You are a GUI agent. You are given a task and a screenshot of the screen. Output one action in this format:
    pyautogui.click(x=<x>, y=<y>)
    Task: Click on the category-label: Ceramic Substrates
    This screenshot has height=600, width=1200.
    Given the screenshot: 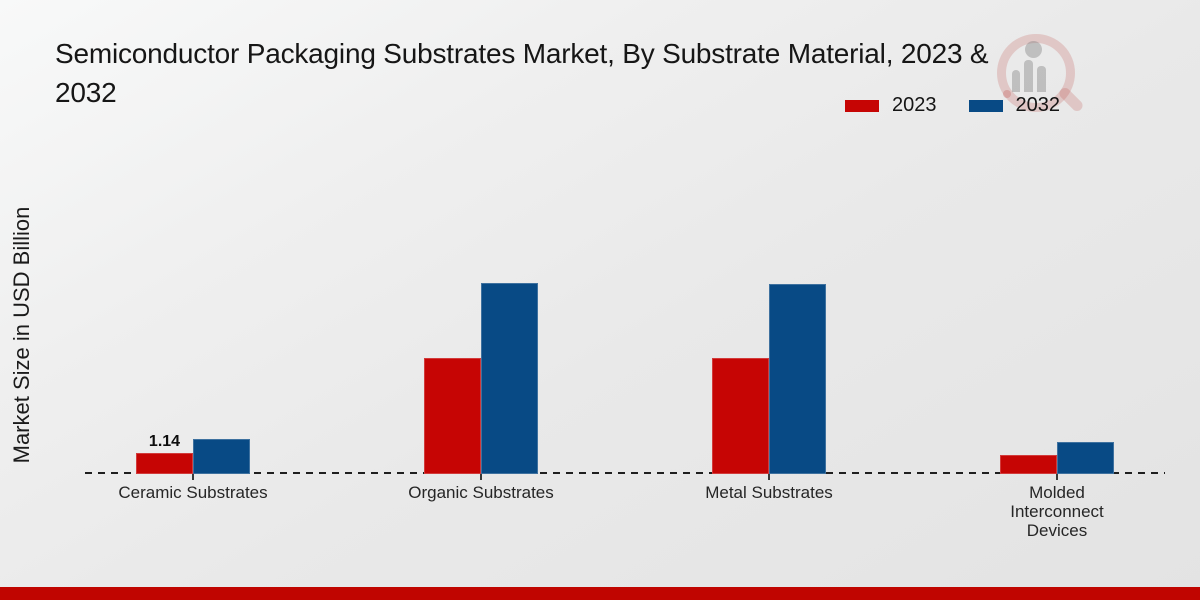 What is the action you would take?
    pyautogui.click(x=193, y=492)
    